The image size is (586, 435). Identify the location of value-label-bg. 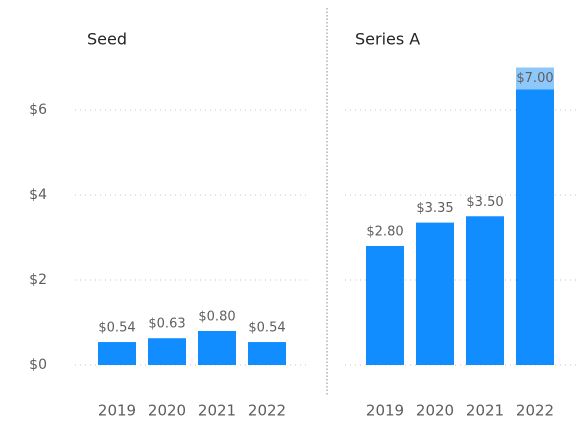
(535, 78).